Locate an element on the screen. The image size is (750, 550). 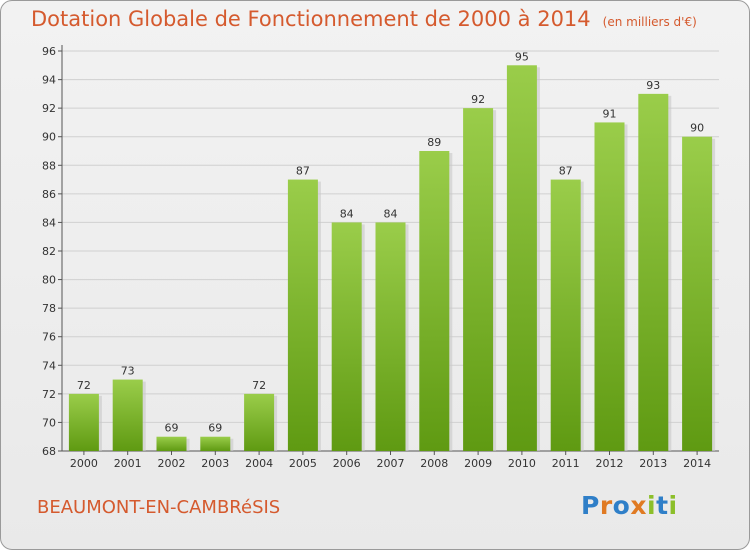
bar-2000 is located at coordinates (83, 422).